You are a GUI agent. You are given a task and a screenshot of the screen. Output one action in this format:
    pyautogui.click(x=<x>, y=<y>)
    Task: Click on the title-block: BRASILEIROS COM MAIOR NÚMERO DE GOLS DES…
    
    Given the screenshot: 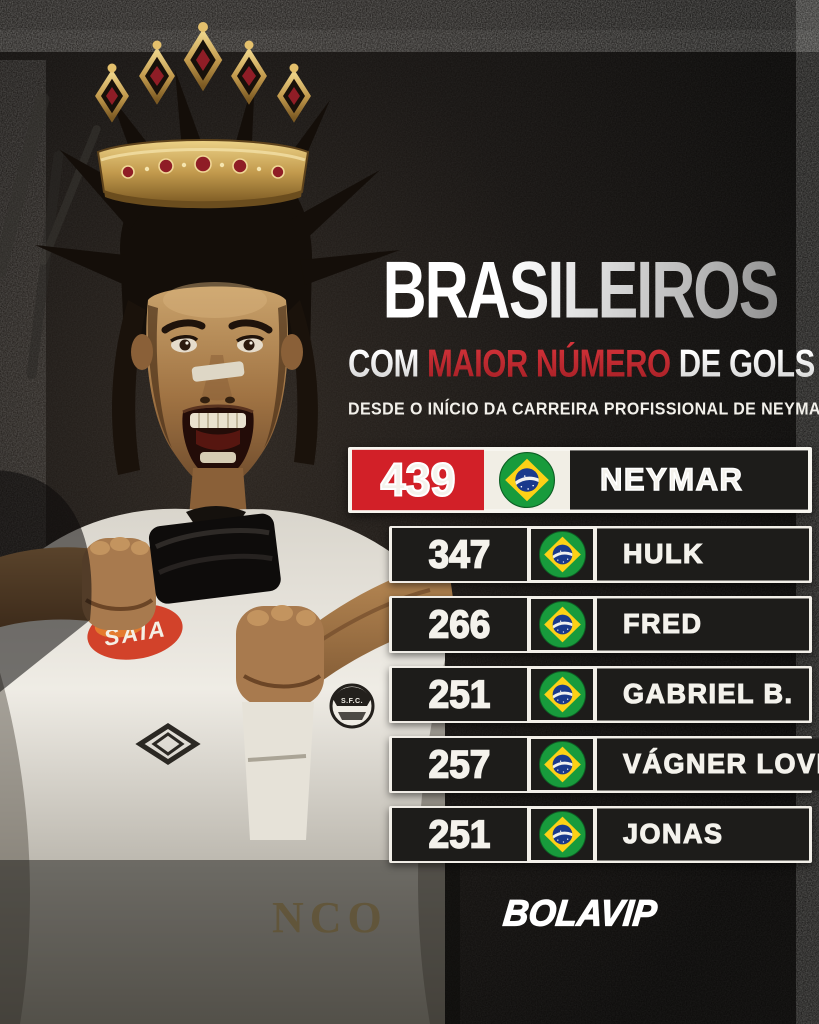 What is the action you would take?
    pyautogui.click(x=583, y=333)
    